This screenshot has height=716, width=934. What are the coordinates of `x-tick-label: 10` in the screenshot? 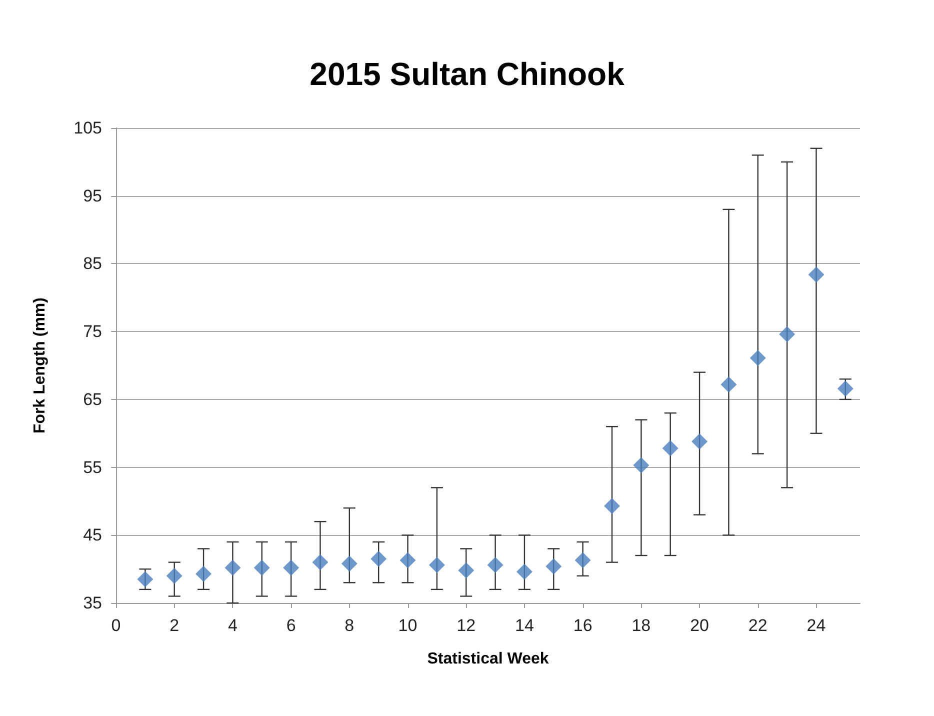 It's located at (408, 625).